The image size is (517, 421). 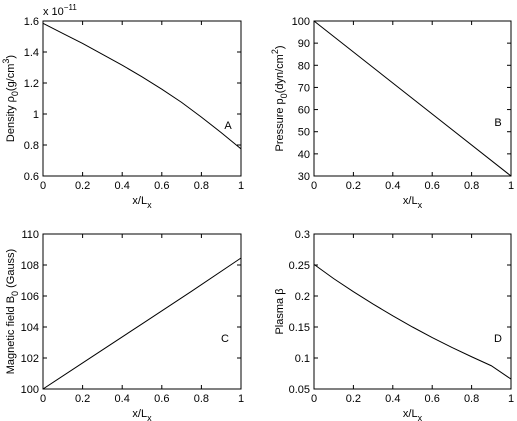 I want to click on y-tick-label: 0.8, so click(x=31, y=146).